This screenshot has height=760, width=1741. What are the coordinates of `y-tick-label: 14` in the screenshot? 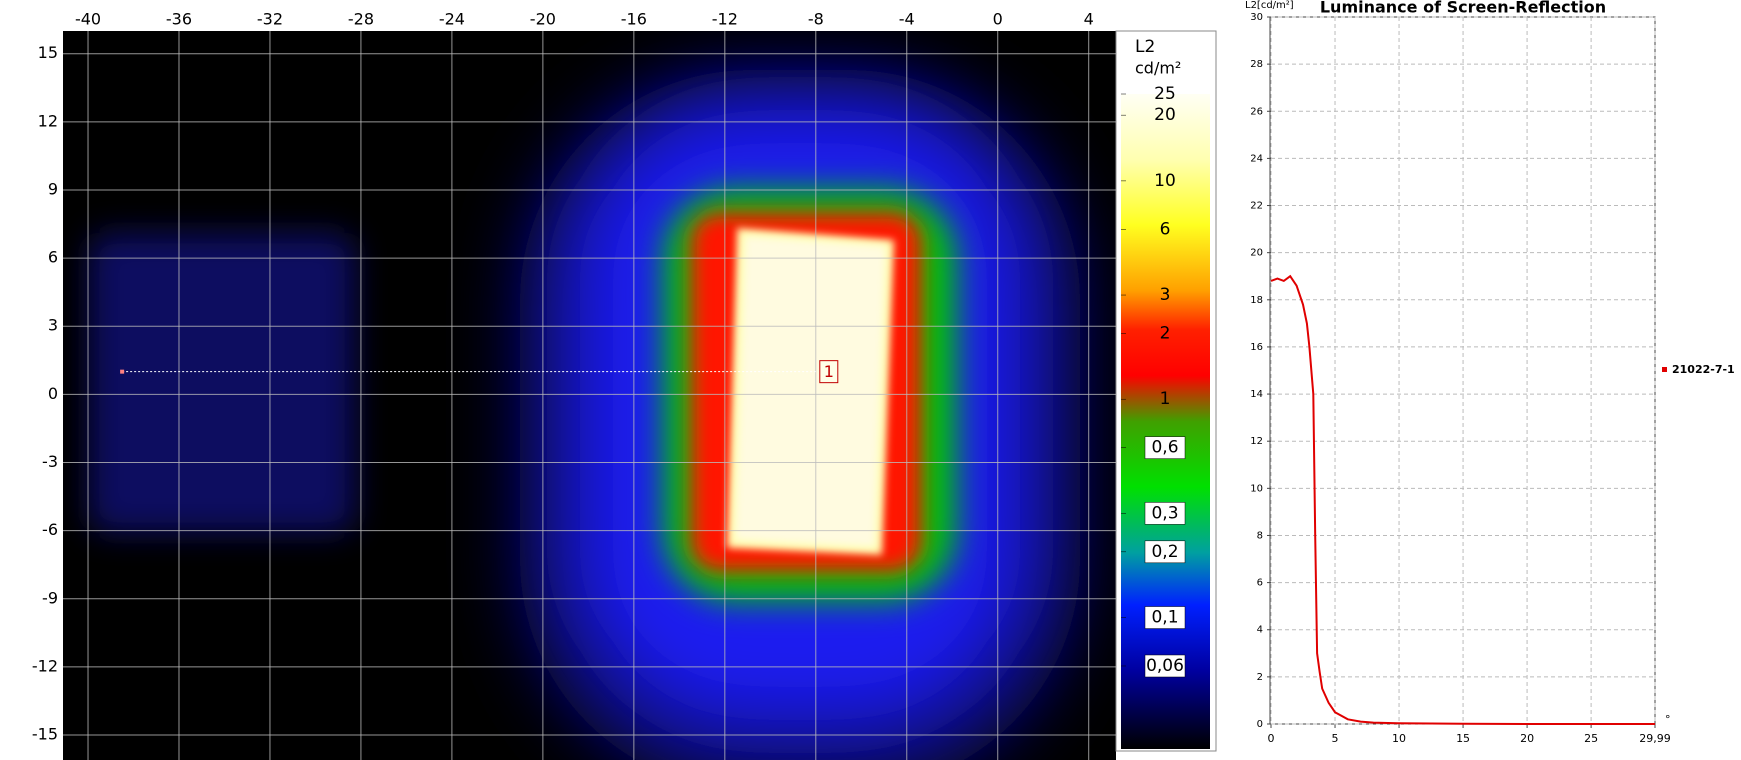 It's located at (1256, 394).